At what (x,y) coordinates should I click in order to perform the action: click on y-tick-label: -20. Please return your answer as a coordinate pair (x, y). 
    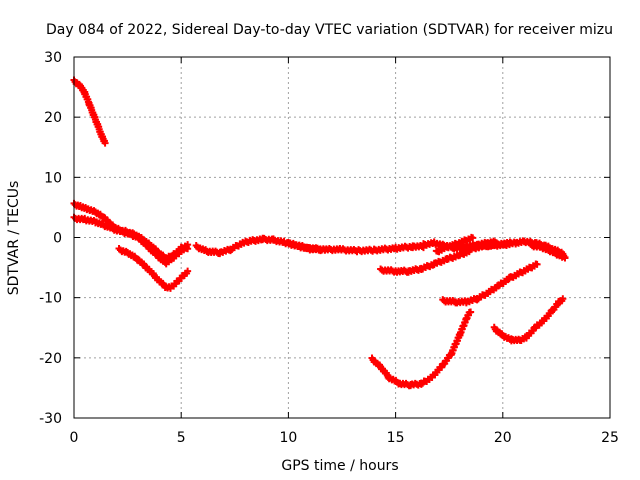
    Looking at the image, I should click on (50, 359).